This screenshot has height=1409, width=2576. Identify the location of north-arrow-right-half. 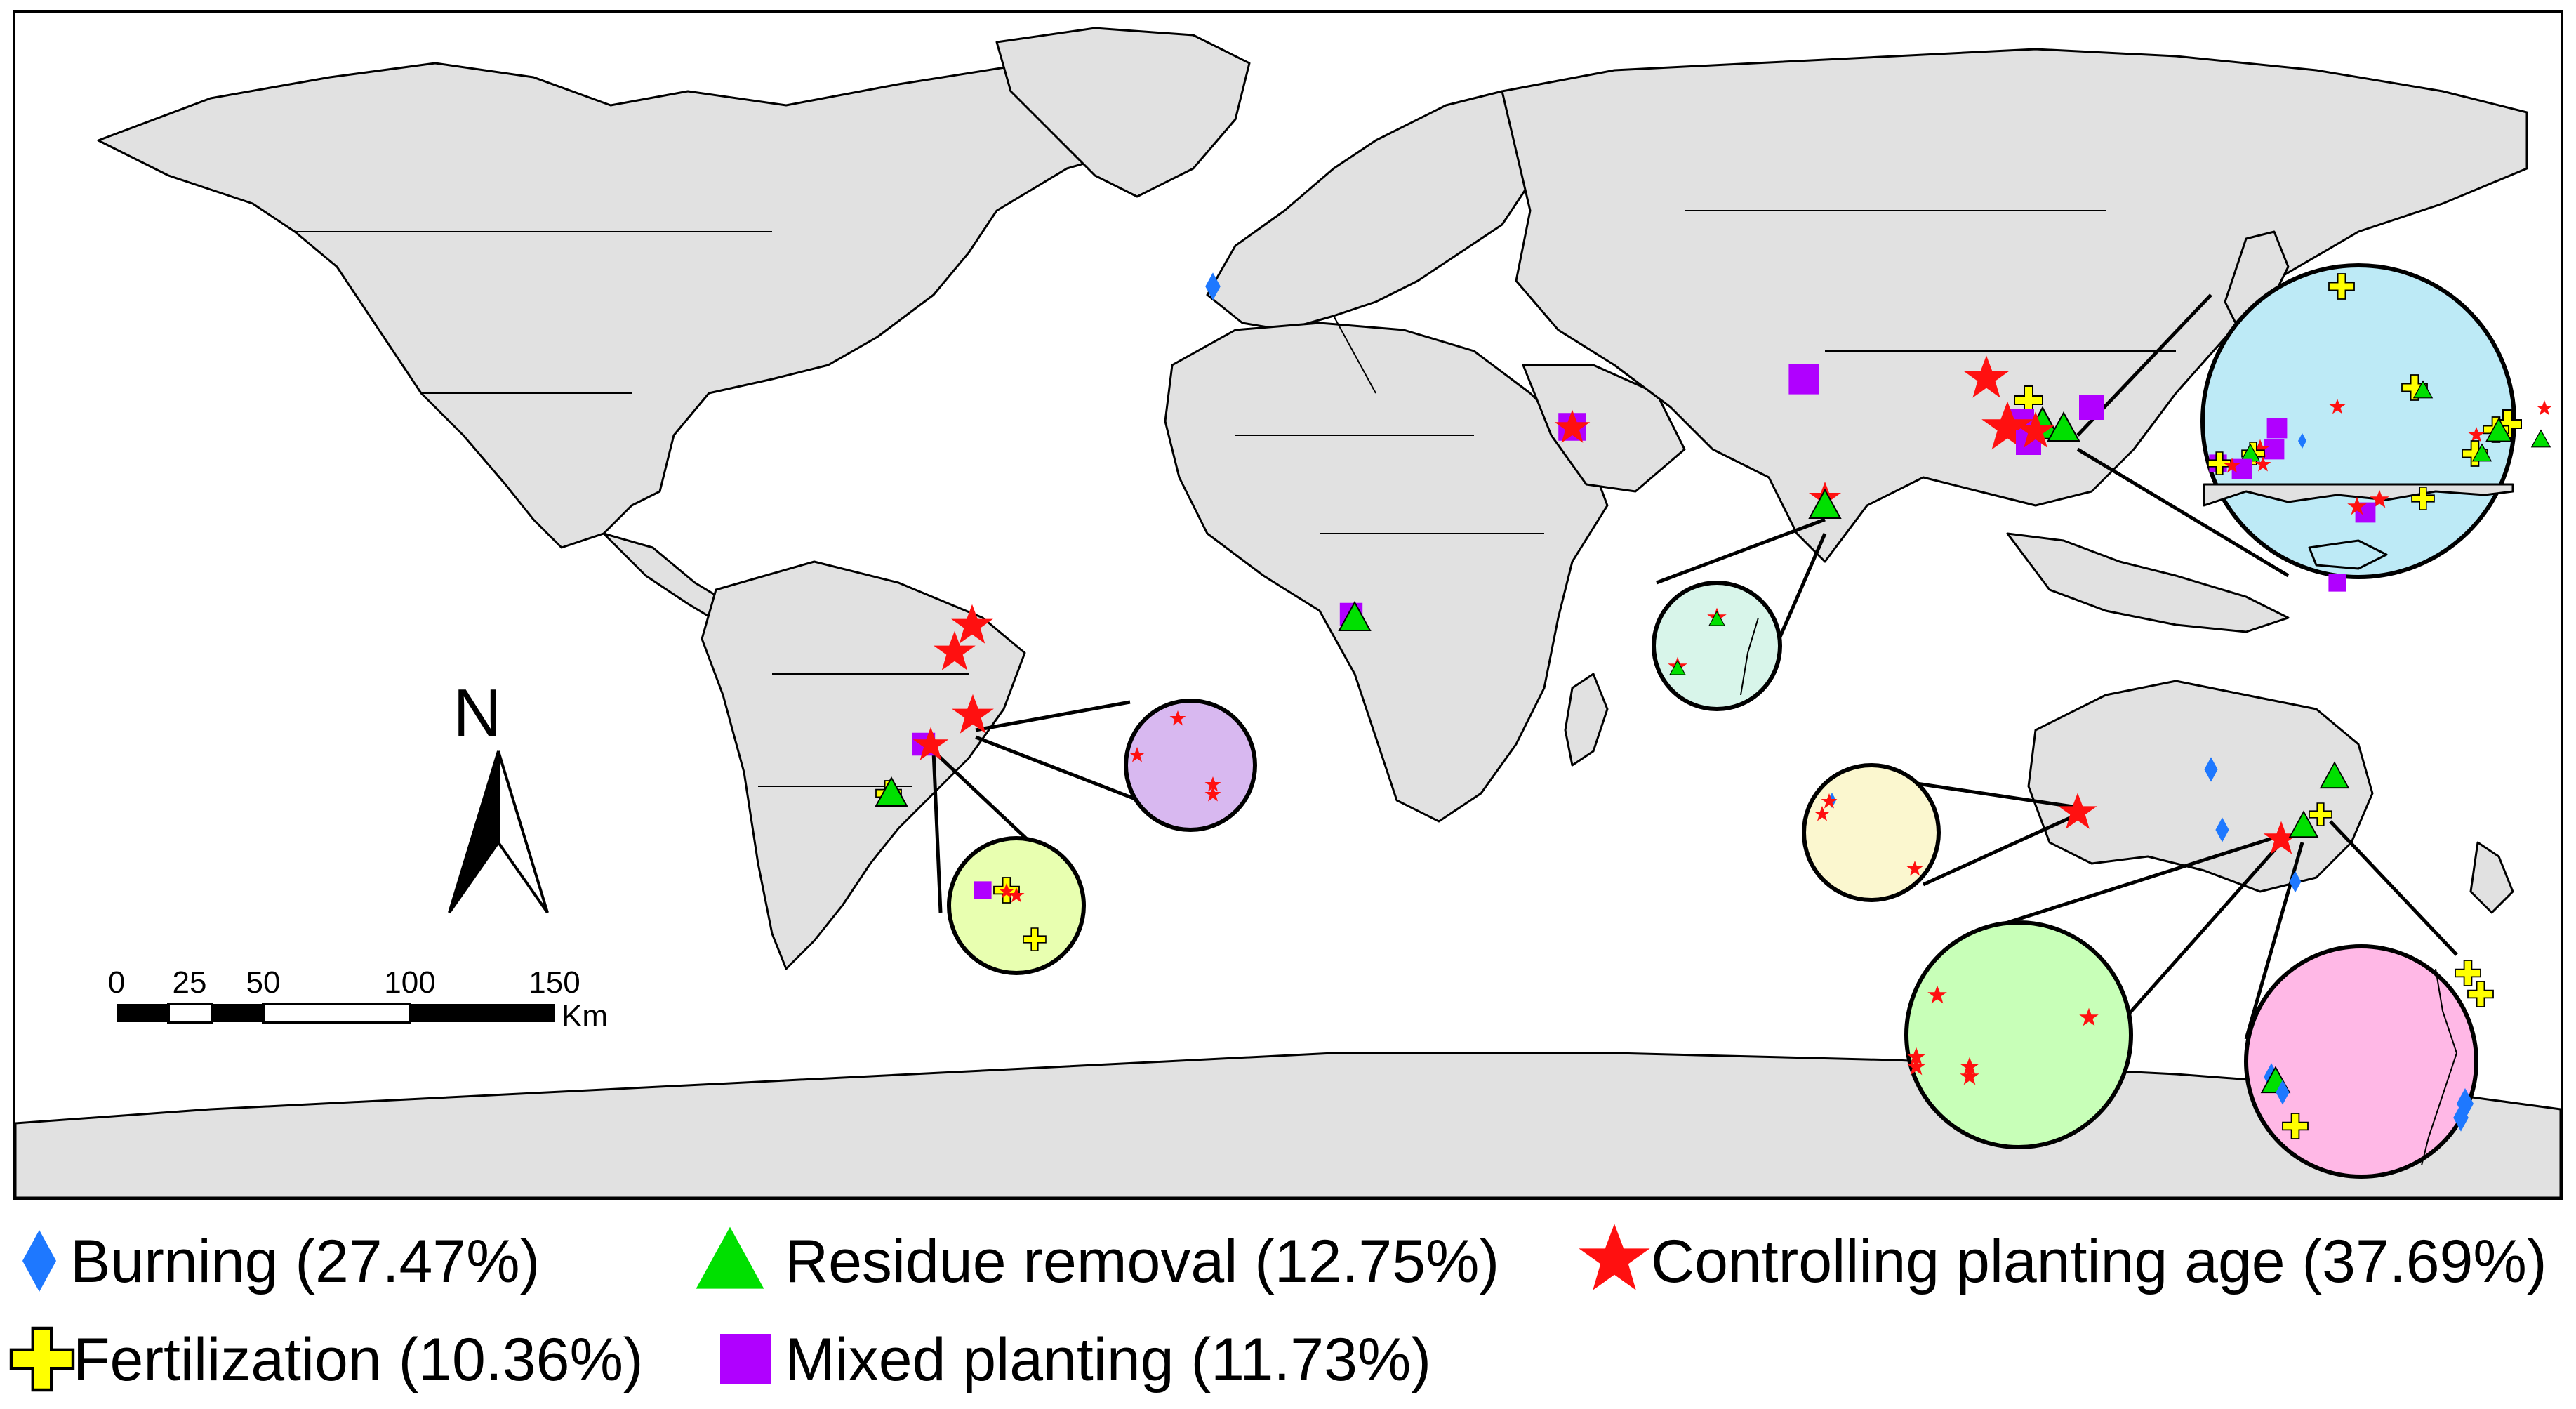
(523, 832).